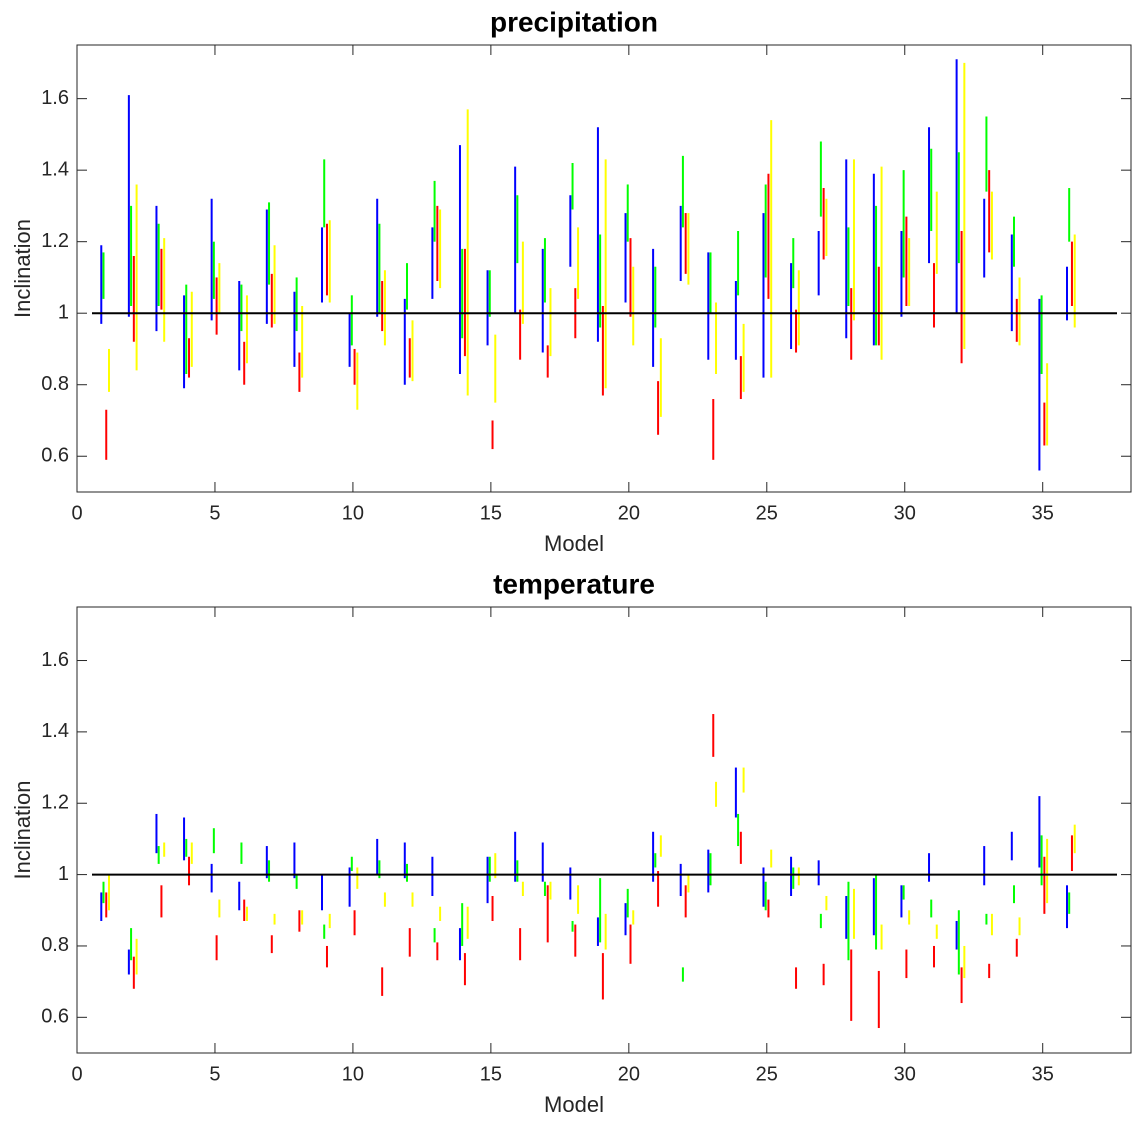 The image size is (1133, 1125). Describe the element at coordinates (574, 21) in the screenshot. I see `chart-title: precipitation` at that location.